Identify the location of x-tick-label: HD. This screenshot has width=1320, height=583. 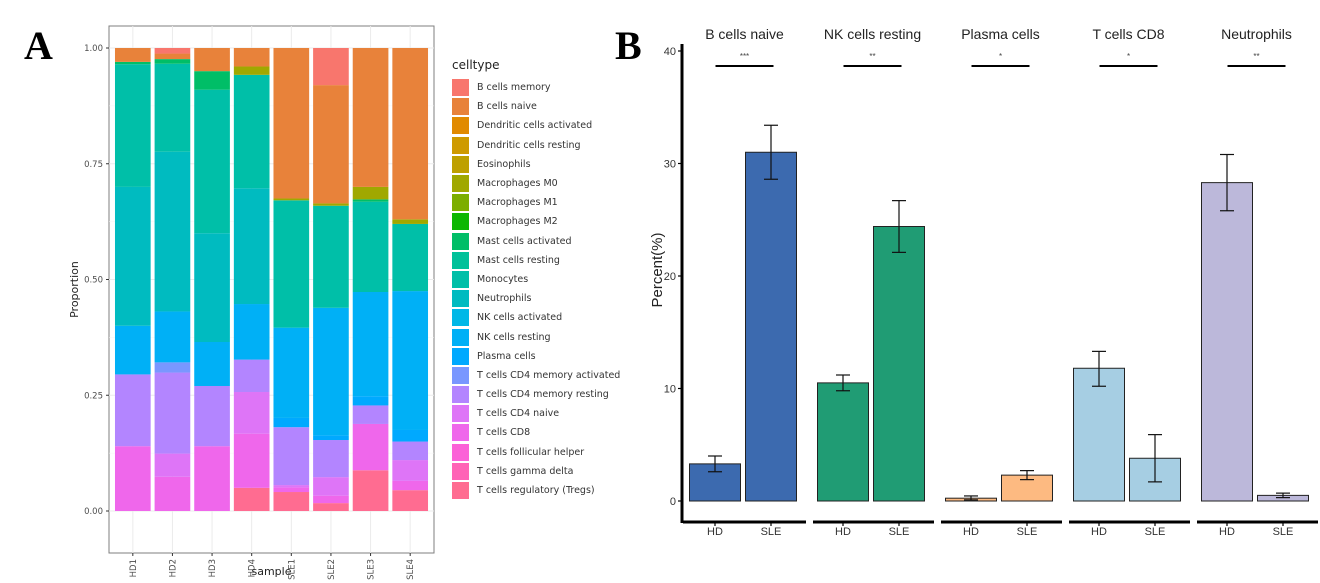
(843, 532).